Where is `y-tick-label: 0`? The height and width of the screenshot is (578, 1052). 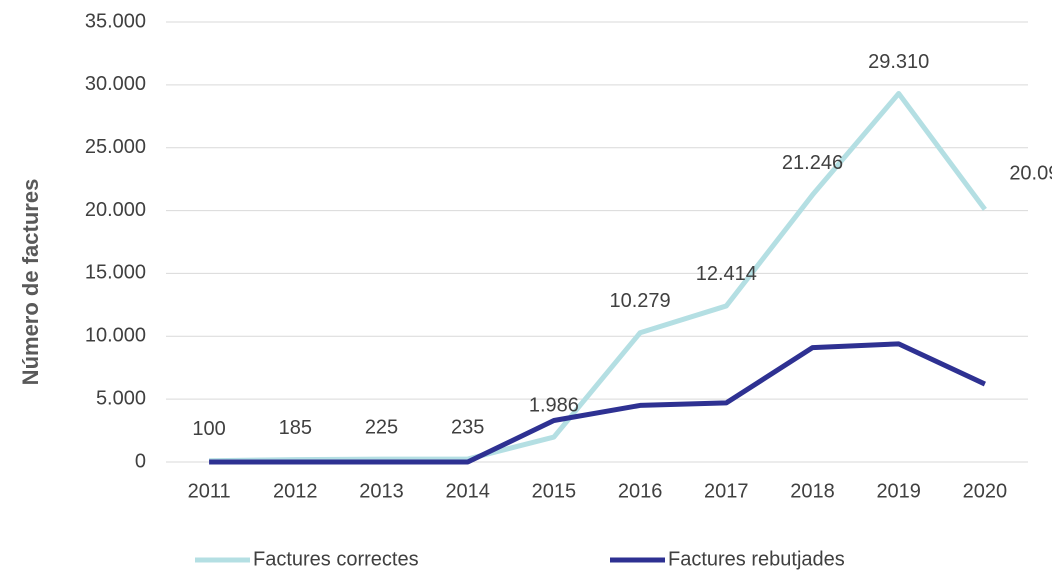
y-tick-label: 0 is located at coordinates (140, 461).